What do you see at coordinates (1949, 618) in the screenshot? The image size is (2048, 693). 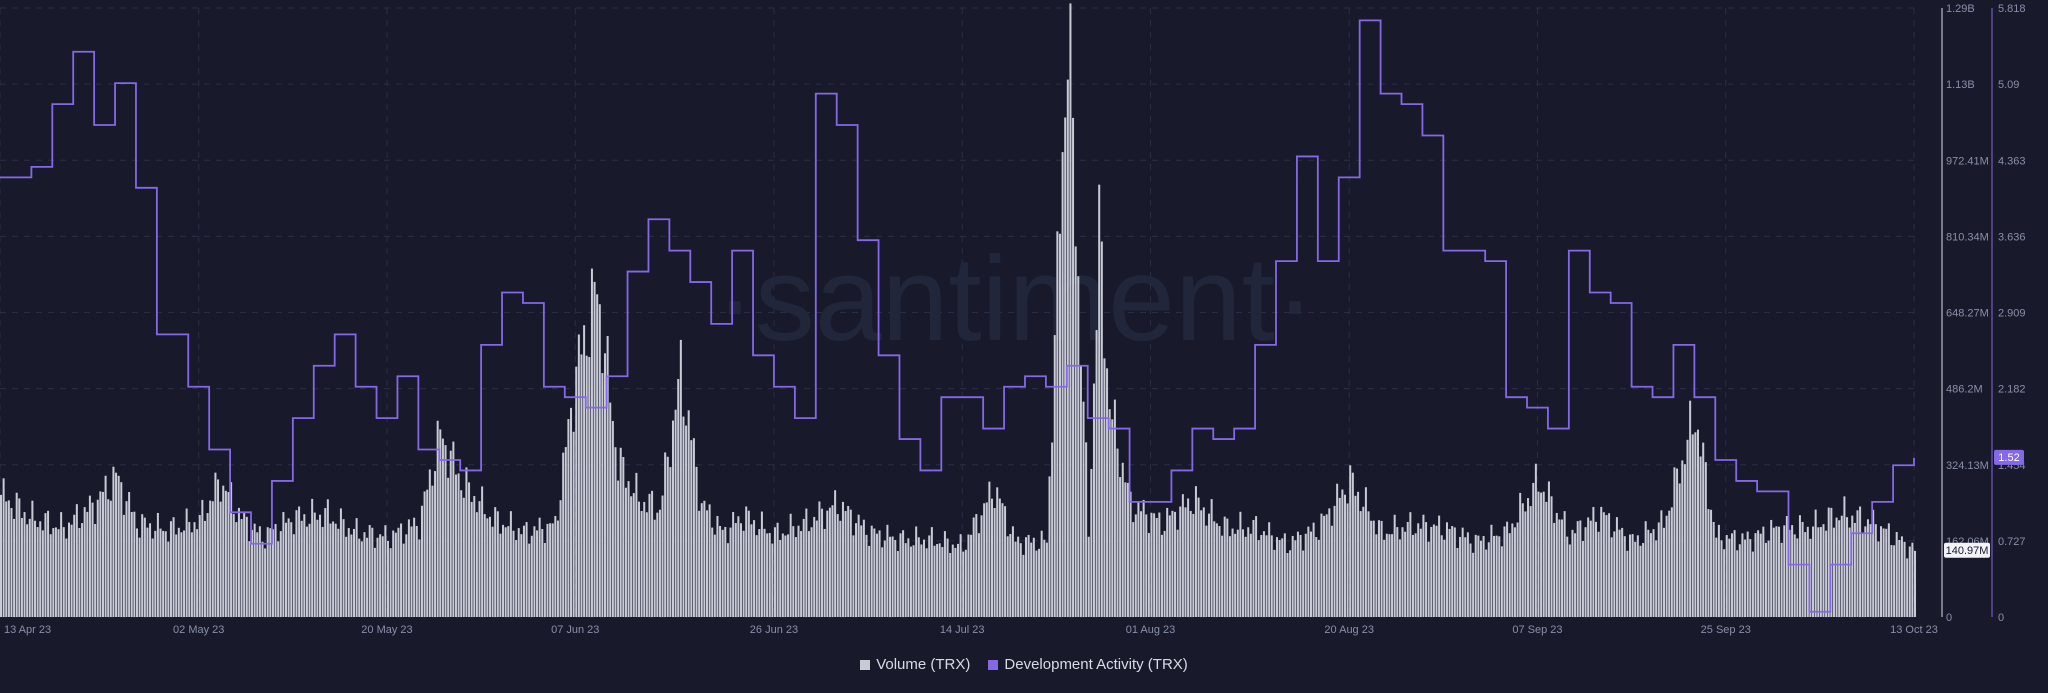 I see `volume-tick-label: 0` at bounding box center [1949, 618].